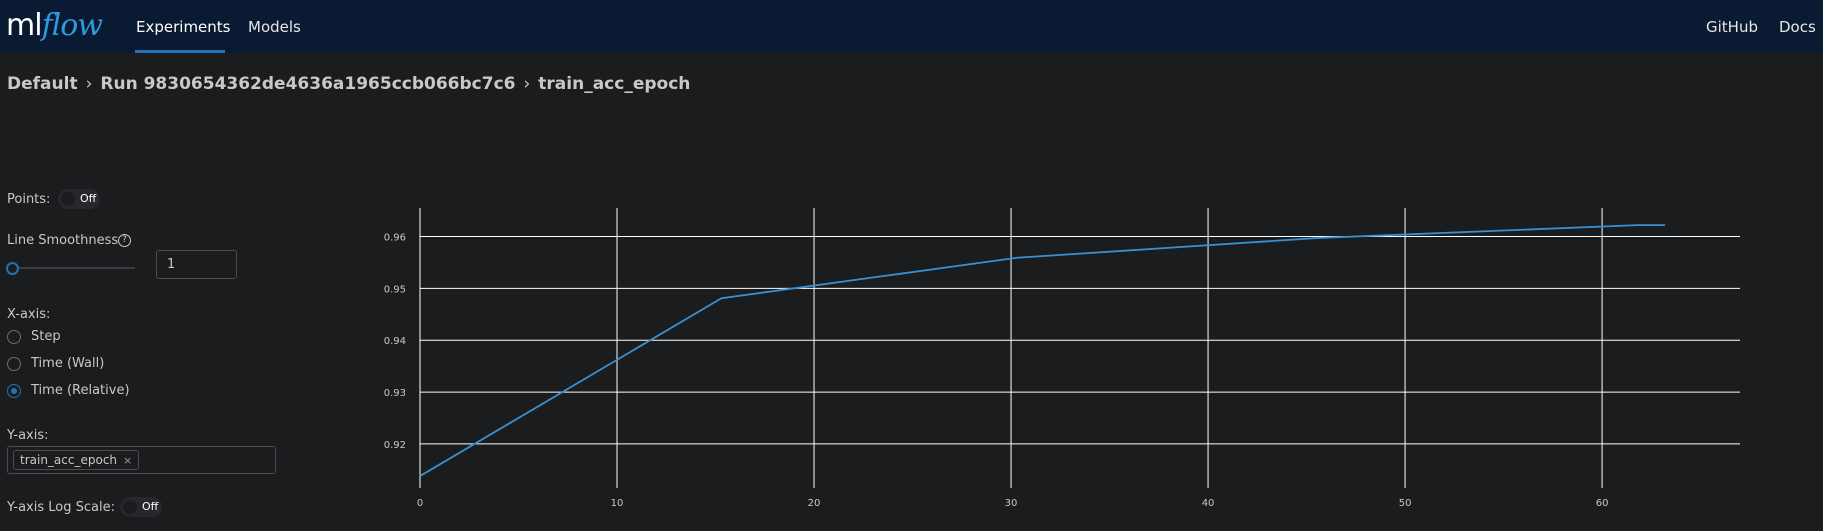 The image size is (1823, 531). I want to click on y-tick-label: 0.92, so click(395, 445).